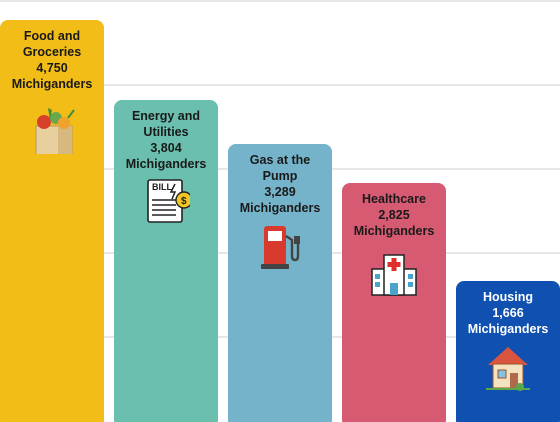 The image size is (560, 422). What do you see at coordinates (162, 187) in the screenshot?
I see `svg-text: BILL` at bounding box center [162, 187].